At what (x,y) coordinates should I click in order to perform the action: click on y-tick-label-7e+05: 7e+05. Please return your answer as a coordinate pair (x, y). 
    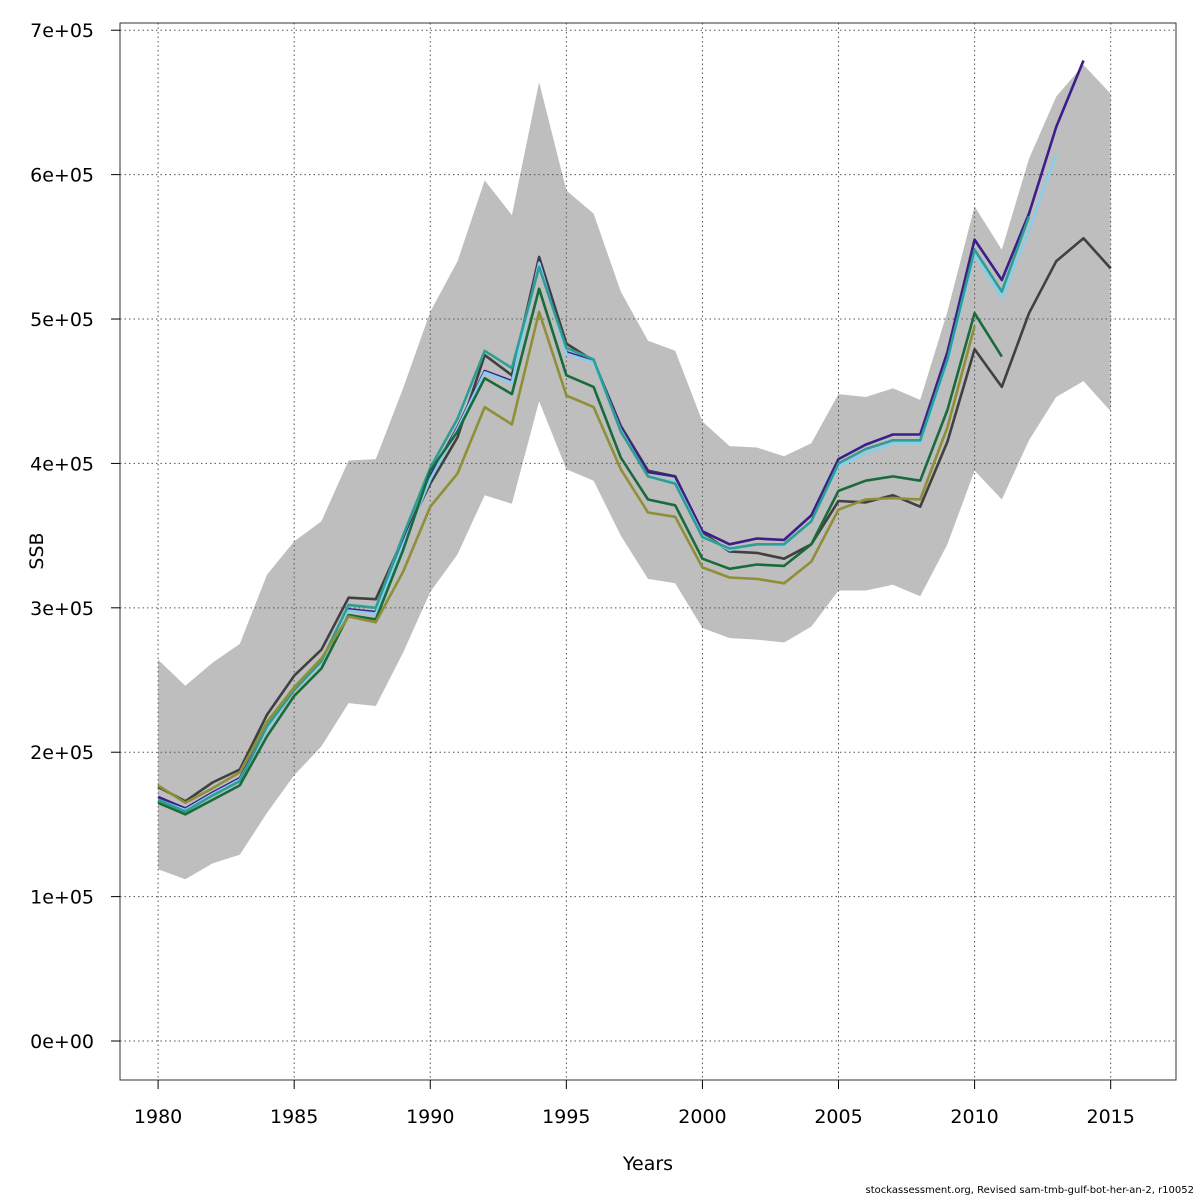
    Looking at the image, I should click on (62, 31).